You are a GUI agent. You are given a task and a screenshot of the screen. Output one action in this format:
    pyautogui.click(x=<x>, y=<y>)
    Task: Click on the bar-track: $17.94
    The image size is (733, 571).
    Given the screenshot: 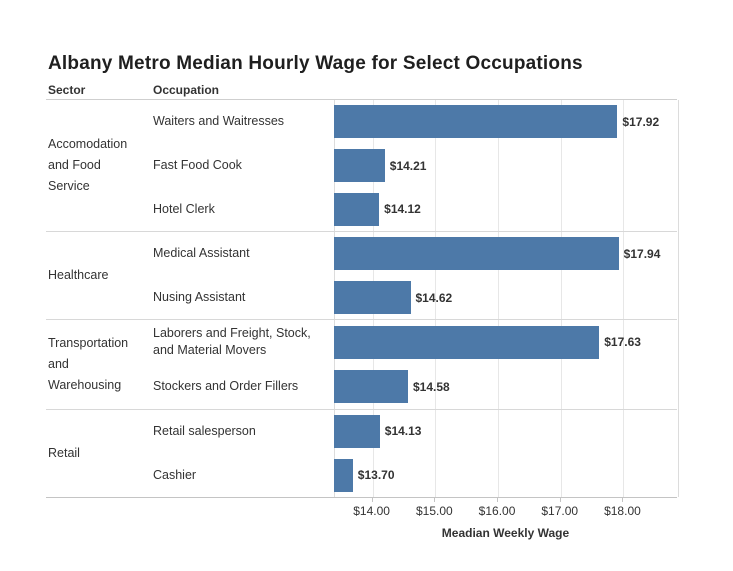 What is the action you would take?
    pyautogui.click(x=505, y=254)
    